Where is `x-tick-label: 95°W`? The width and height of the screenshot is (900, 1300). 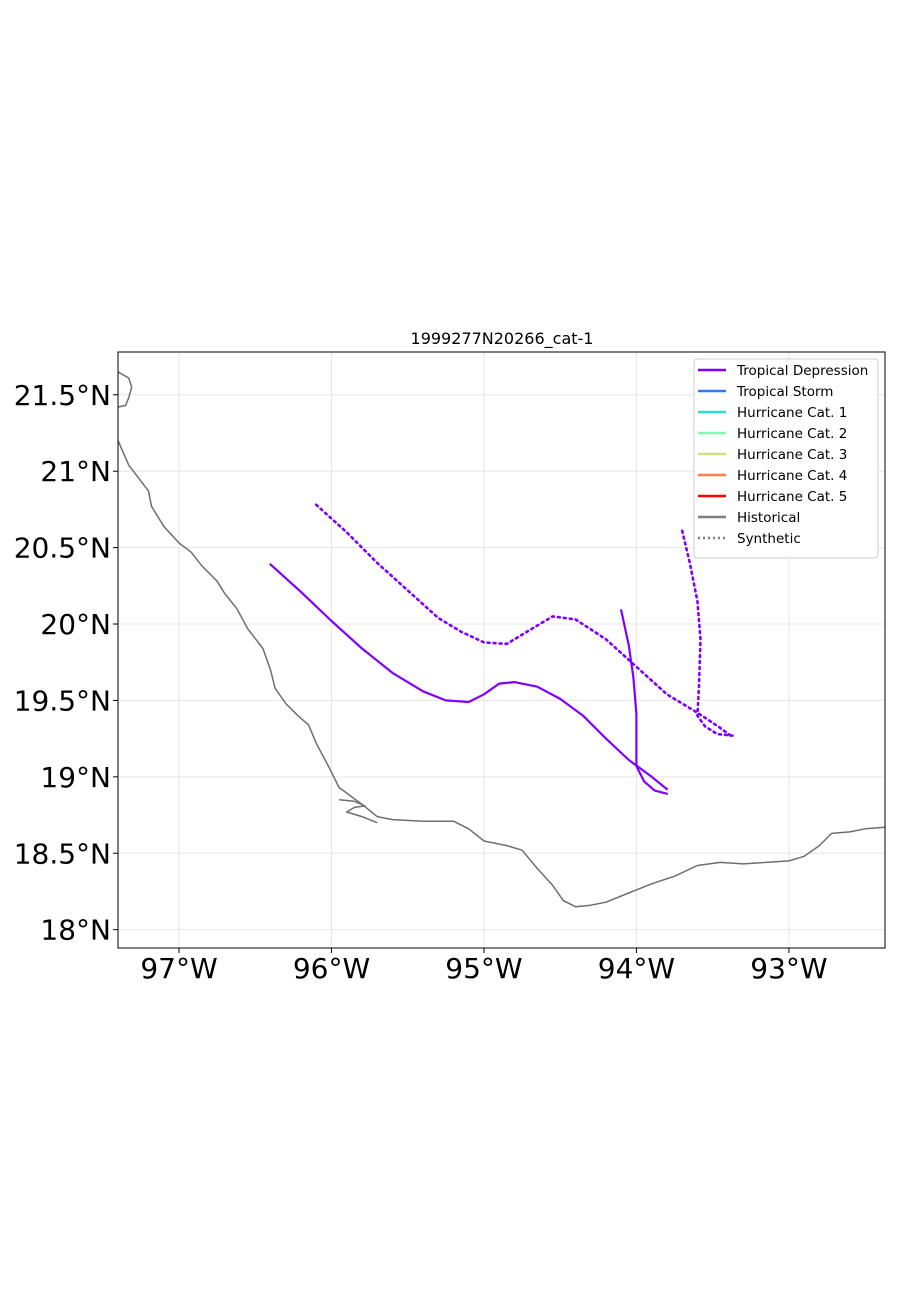 x-tick-label: 95°W is located at coordinates (483, 968).